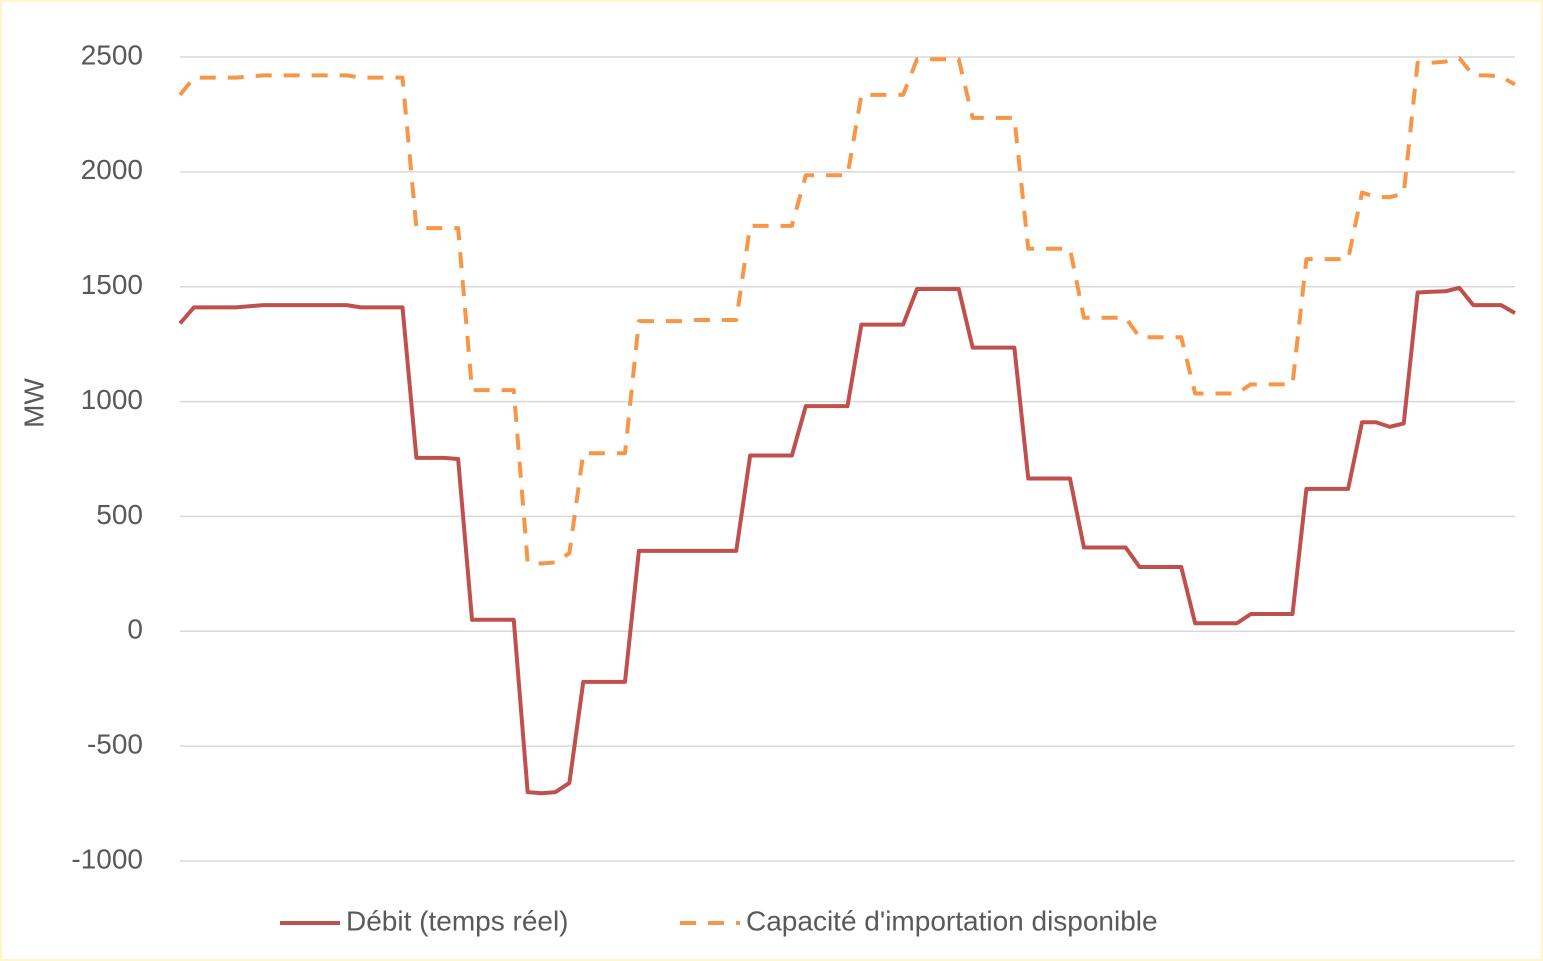 The height and width of the screenshot is (961, 1543). Describe the element at coordinates (135, 629) in the screenshot. I see `y-tick-label: 0` at that location.